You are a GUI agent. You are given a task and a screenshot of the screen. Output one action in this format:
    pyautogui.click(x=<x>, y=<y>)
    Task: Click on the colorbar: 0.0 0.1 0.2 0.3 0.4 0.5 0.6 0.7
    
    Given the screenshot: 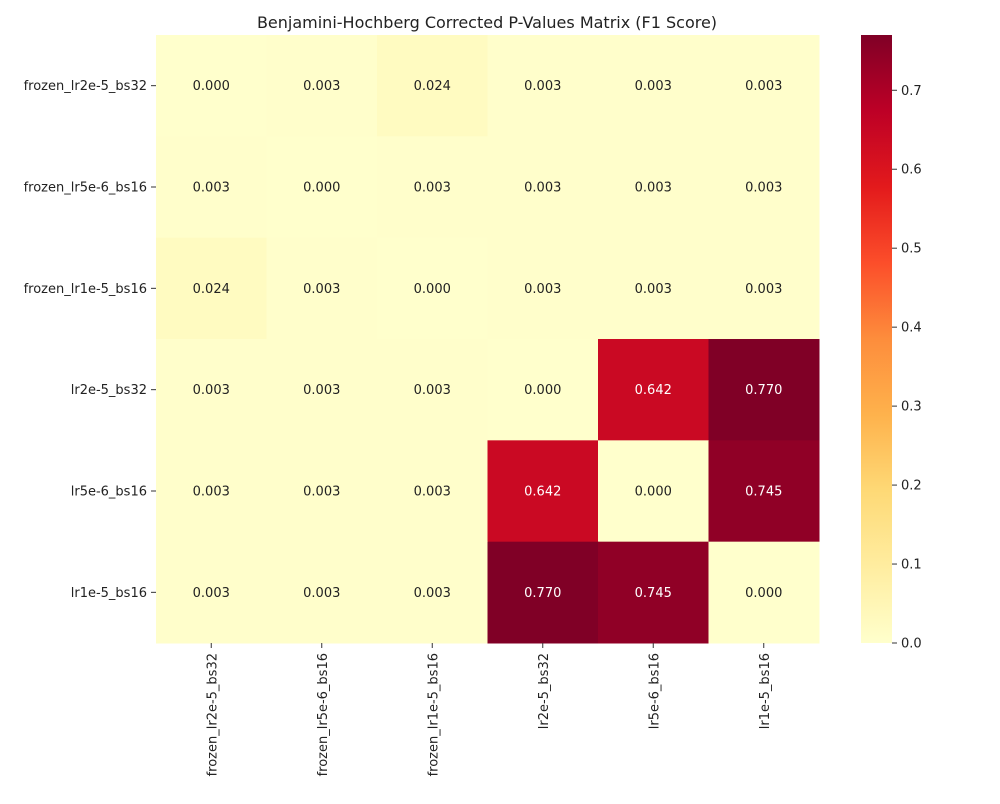 What is the action you would take?
    pyautogui.click(x=891, y=343)
    